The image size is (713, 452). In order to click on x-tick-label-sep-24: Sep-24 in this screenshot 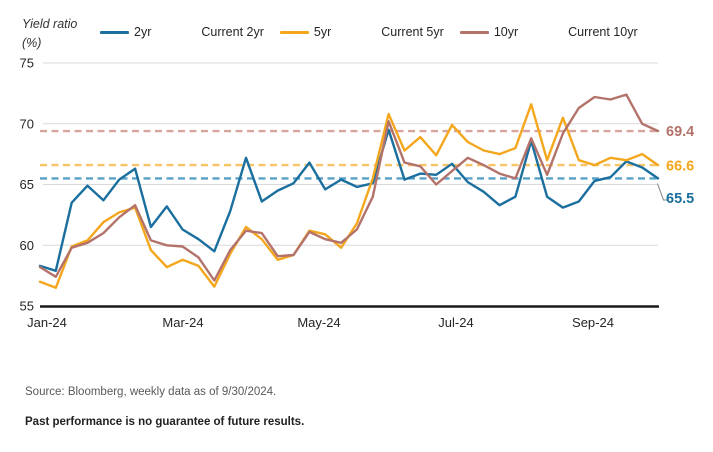, I will do `click(593, 322)`.